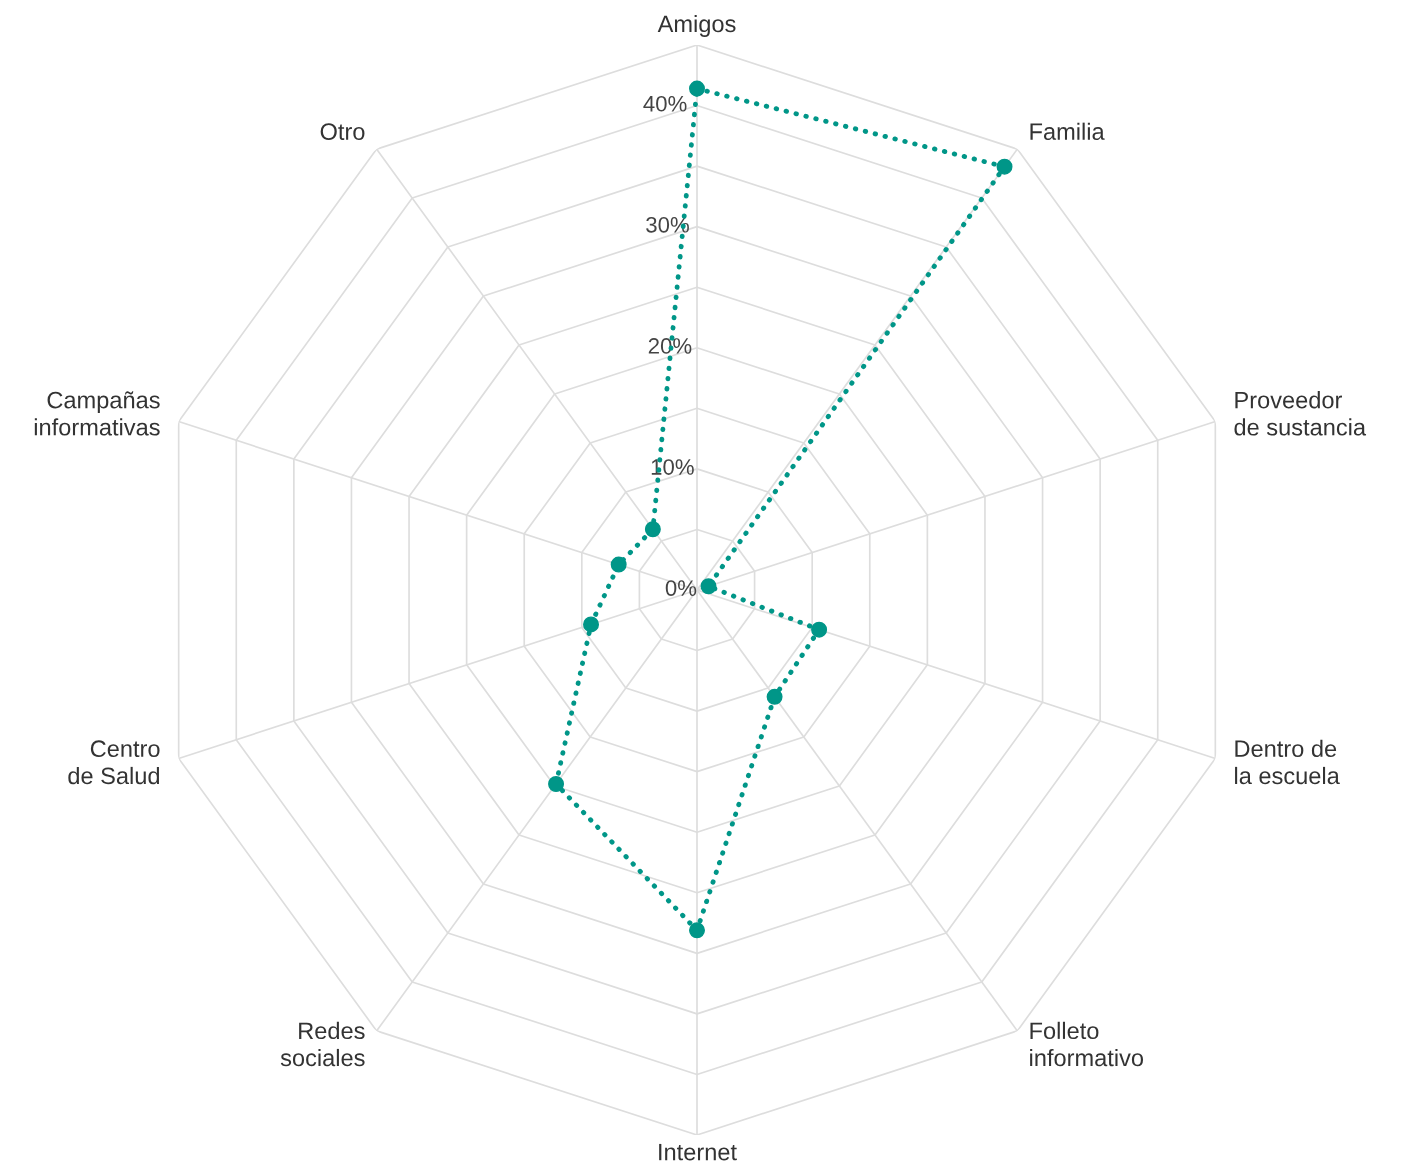  I want to click on y-tick-label: 20%, so click(670, 346).